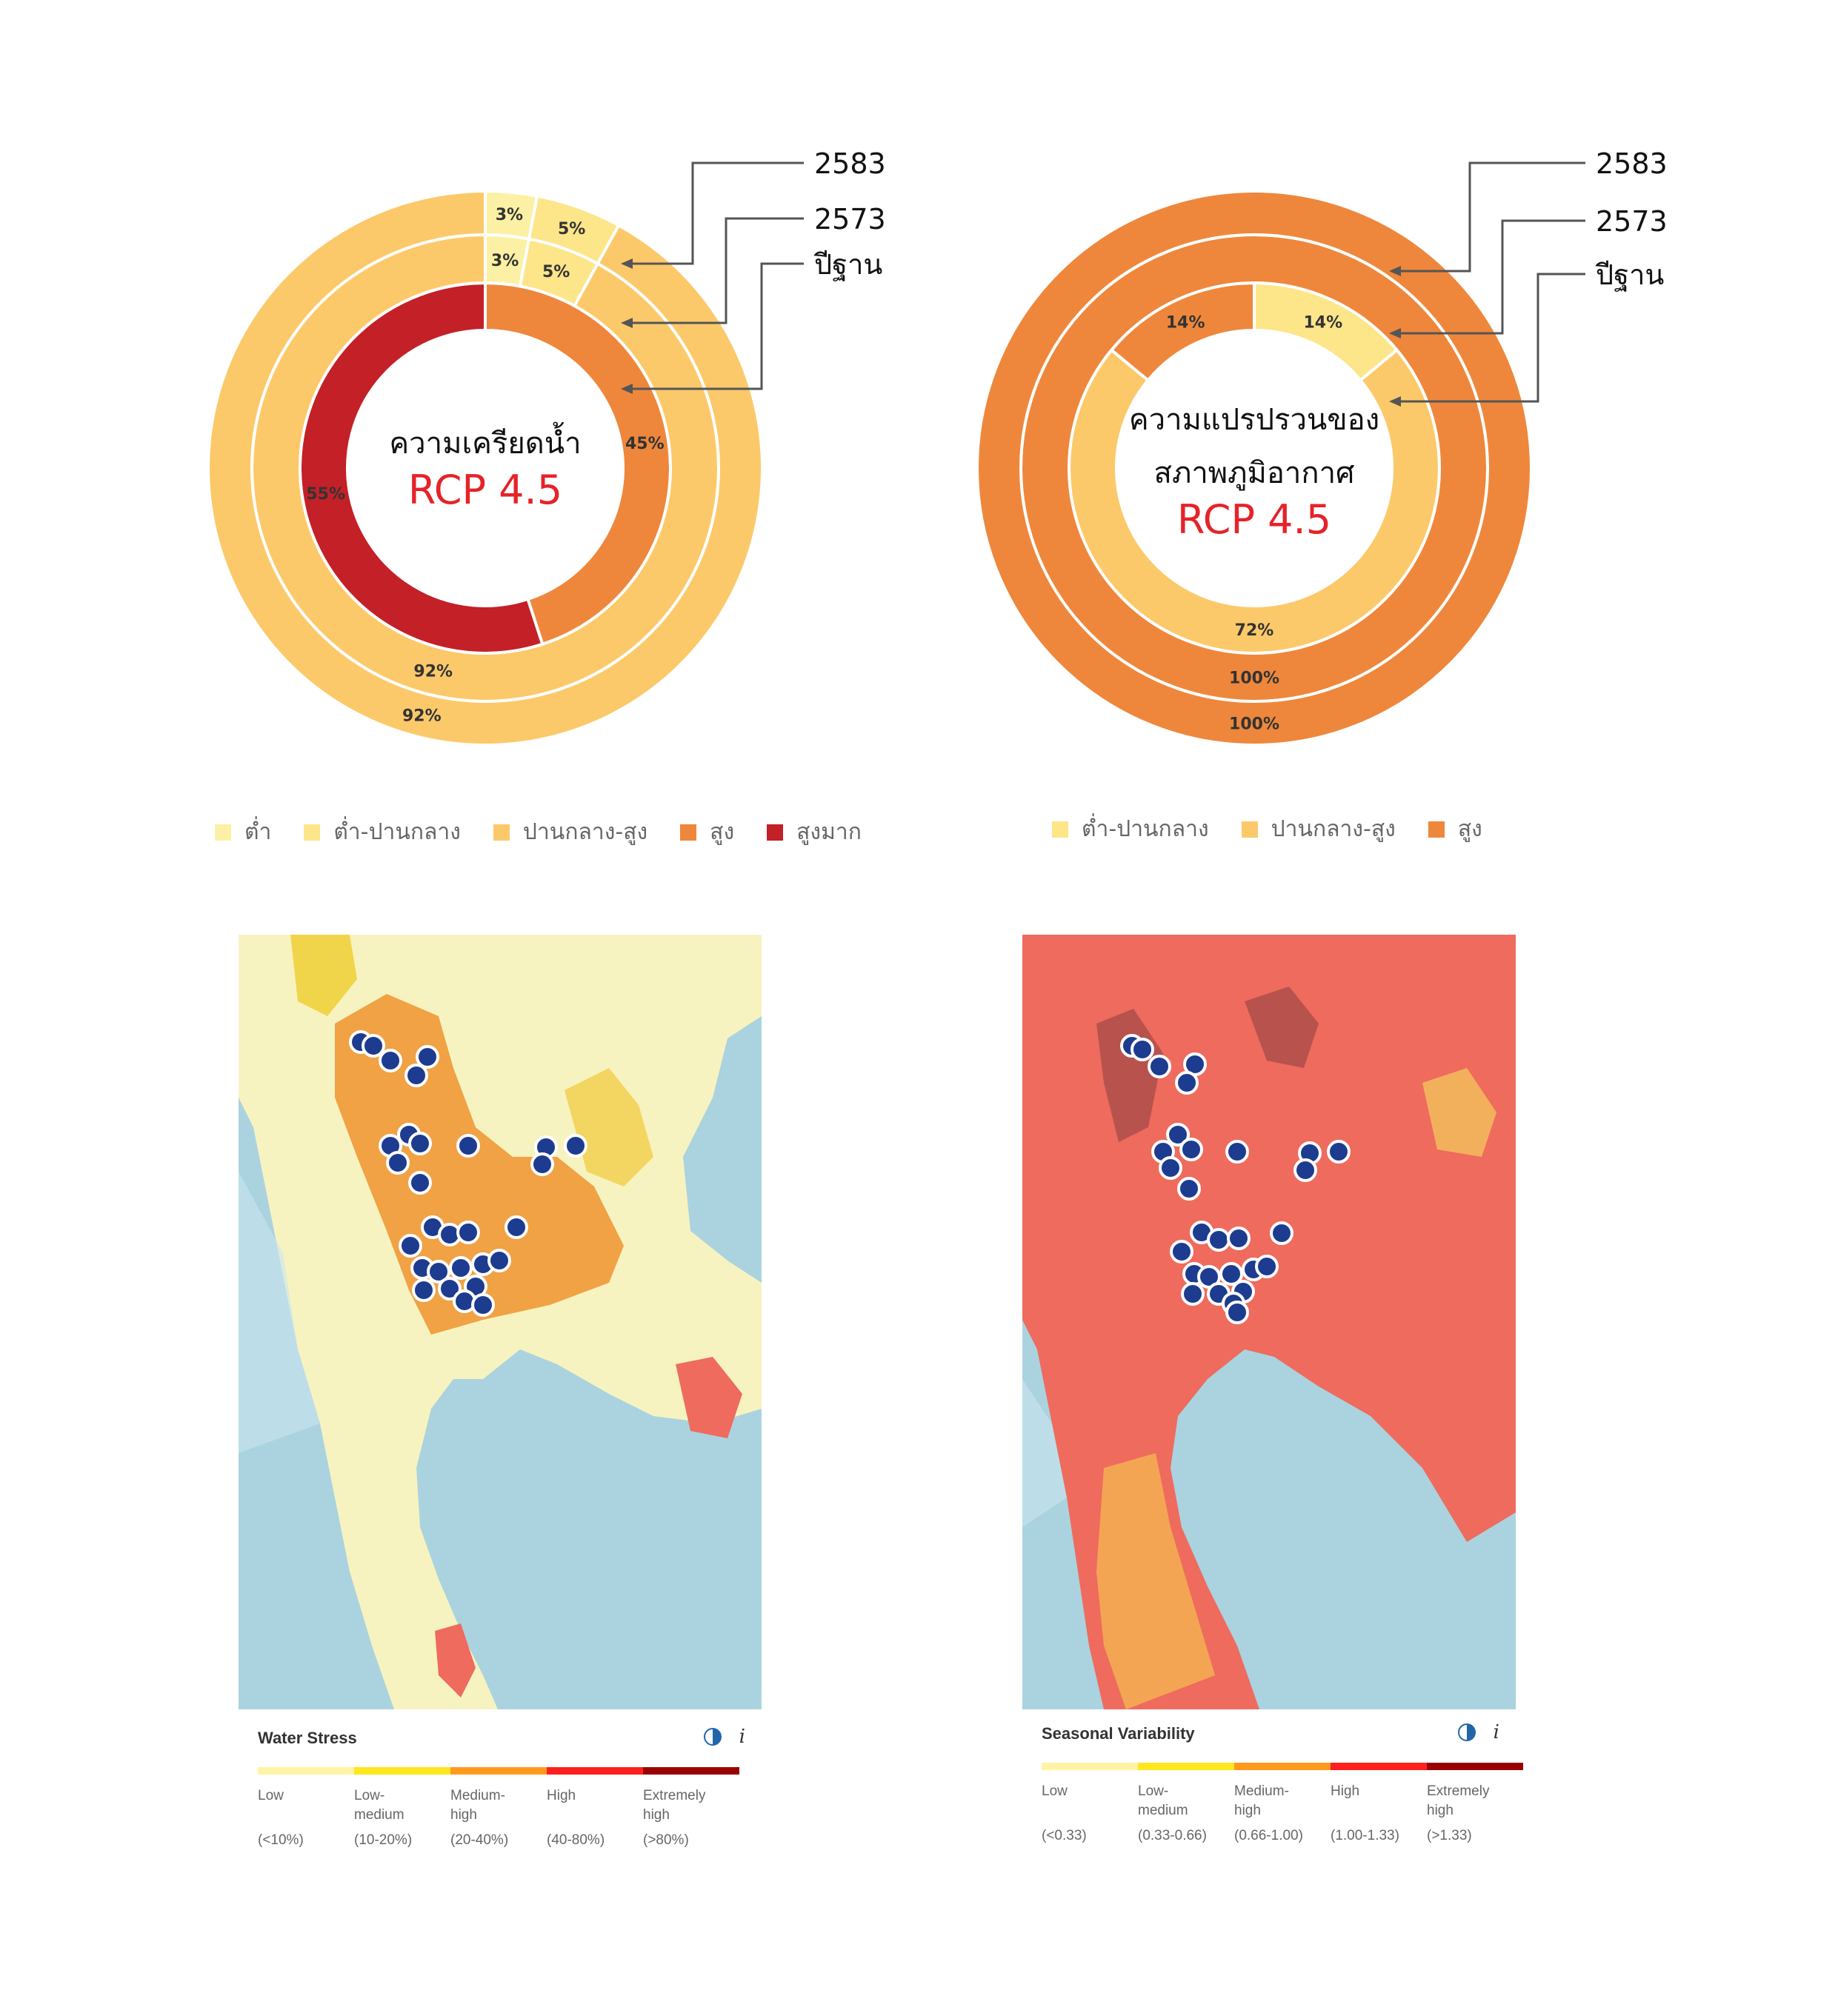  What do you see at coordinates (571, 229) in the screenshot?
I see `slice-label-2-1: 5%` at bounding box center [571, 229].